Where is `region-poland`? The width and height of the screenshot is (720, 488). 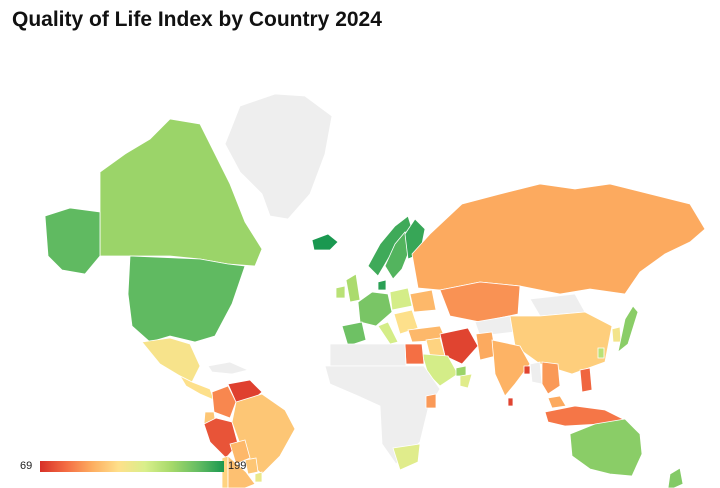 region-poland is located at coordinates (401, 299).